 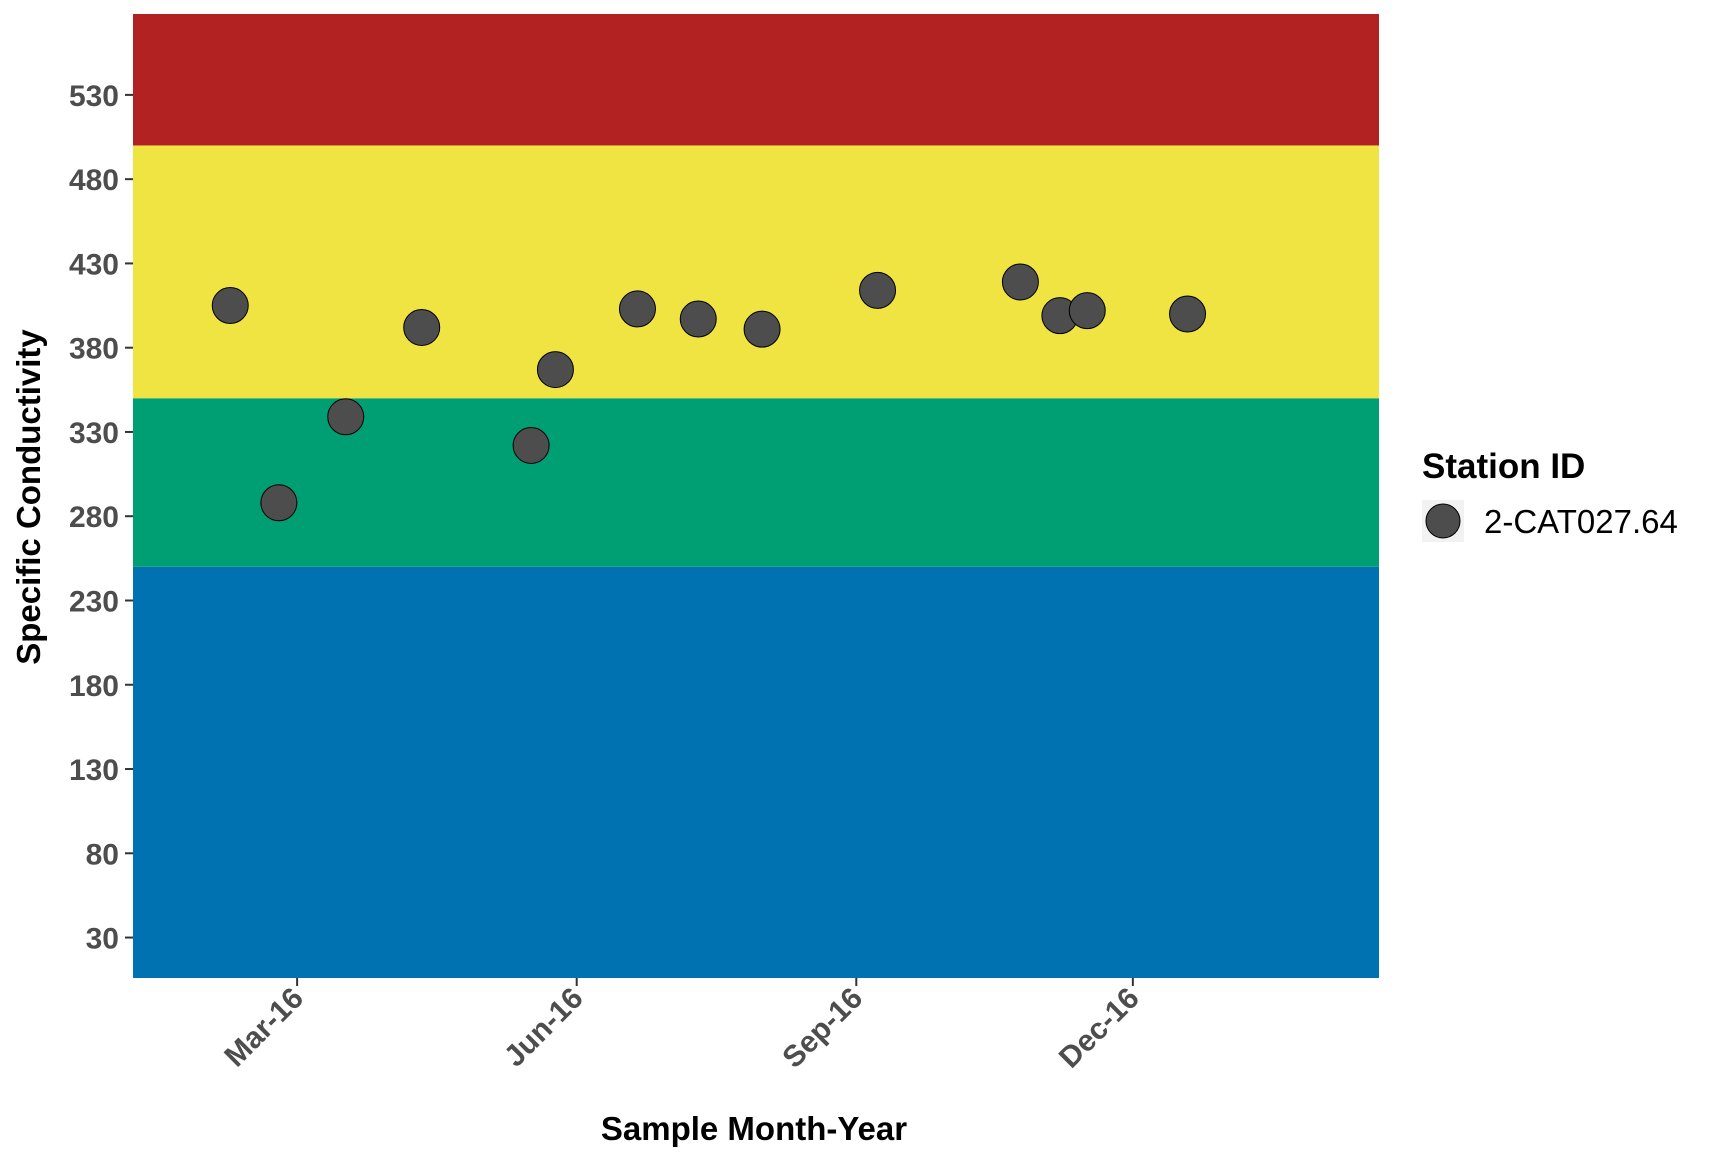 I want to click on y-tick-label: 530, so click(x=94, y=96).